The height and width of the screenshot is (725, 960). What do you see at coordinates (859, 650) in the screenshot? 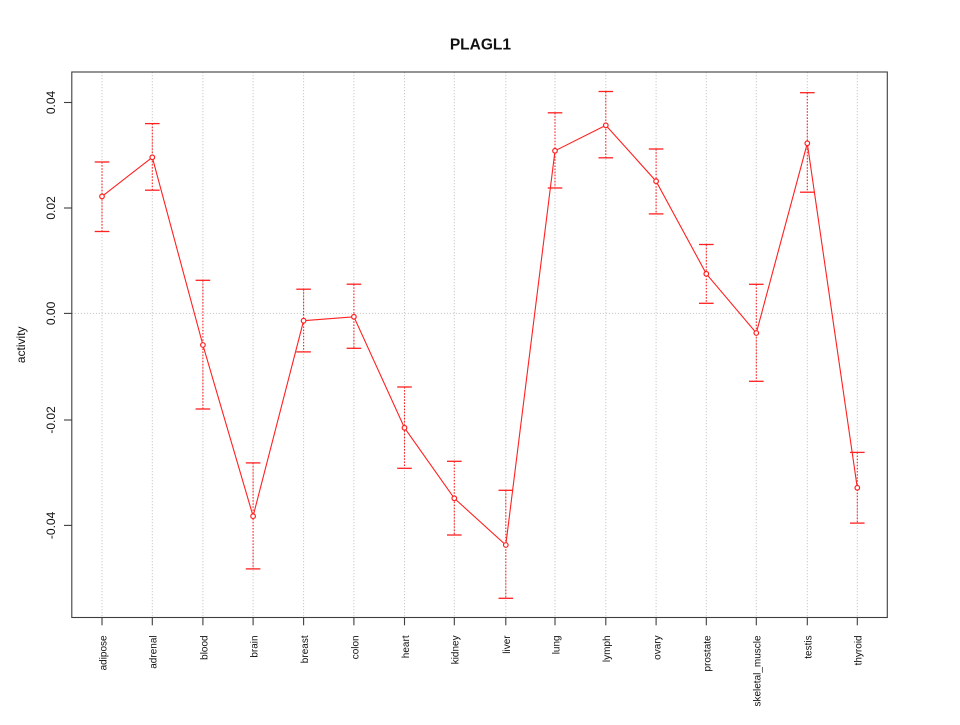
I see `svg-text: thyroid` at bounding box center [859, 650].